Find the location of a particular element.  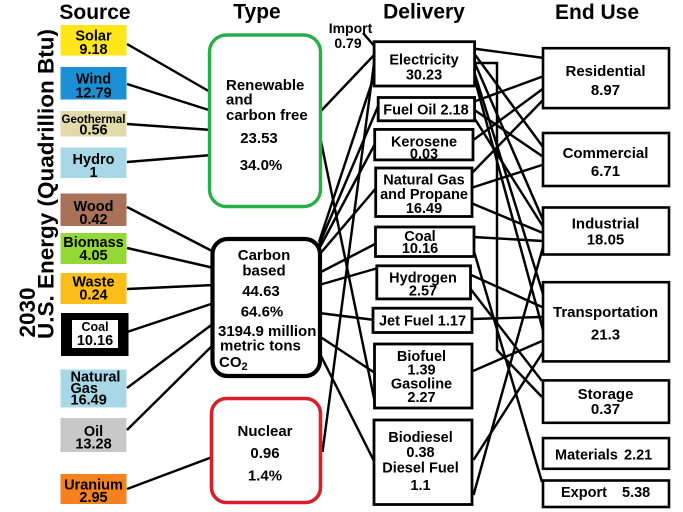

svg-text: Commercial is located at coordinates (606, 153).